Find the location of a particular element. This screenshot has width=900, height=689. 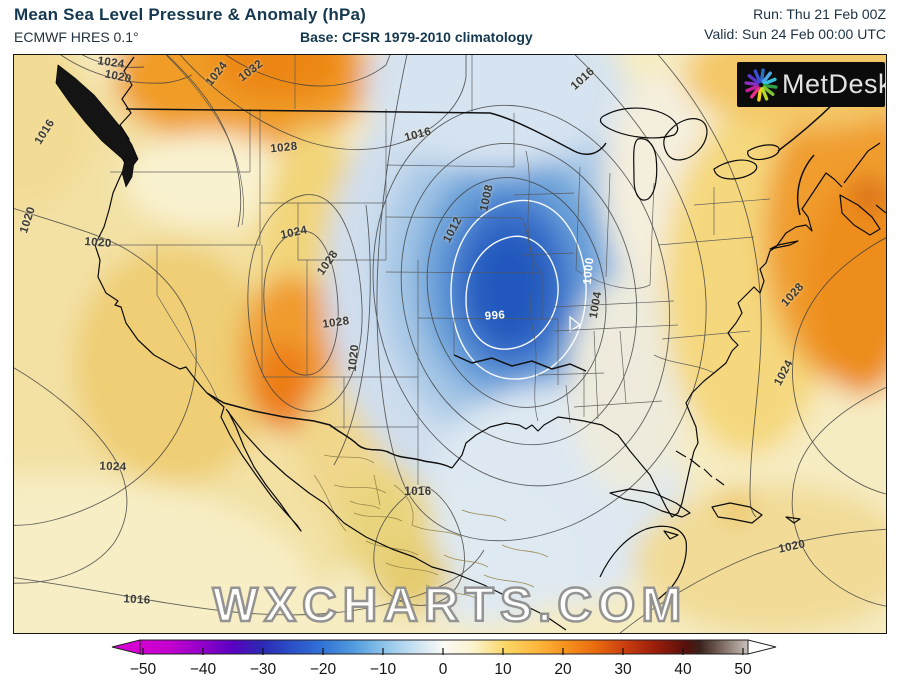

colorbar-tick-label: −20 is located at coordinates (323, 669).